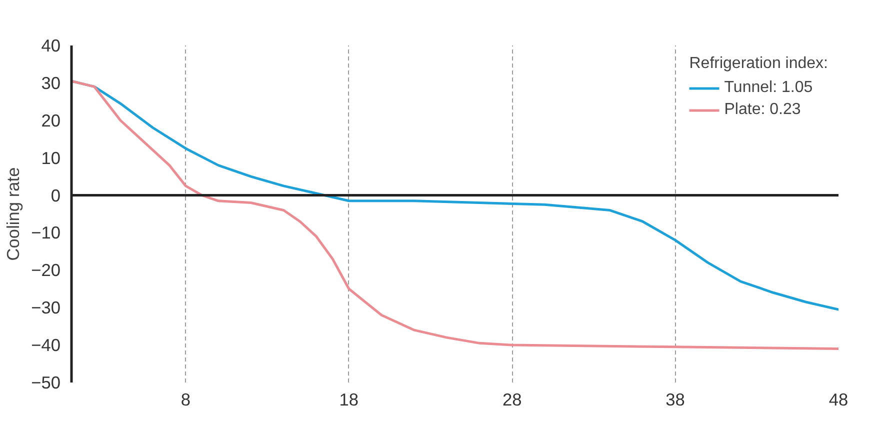 The image size is (893, 432). I want to click on y-tick-label: −30, so click(46, 308).